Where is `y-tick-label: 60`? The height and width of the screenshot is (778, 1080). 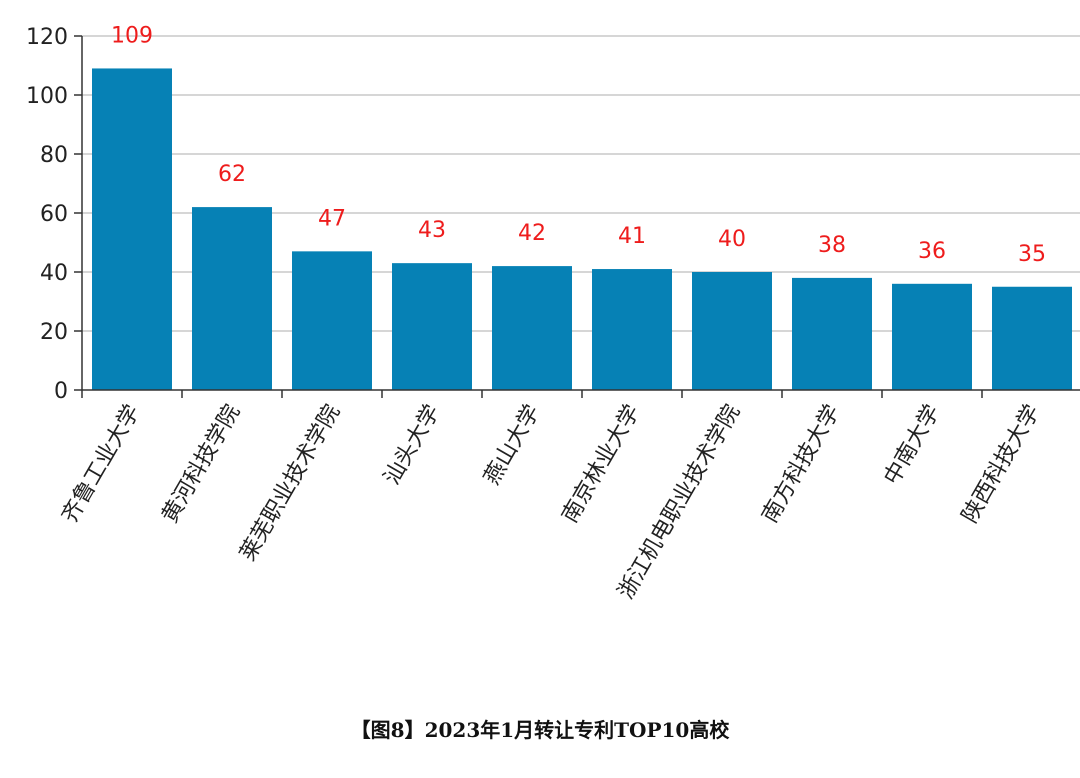 y-tick-label: 60 is located at coordinates (54, 214).